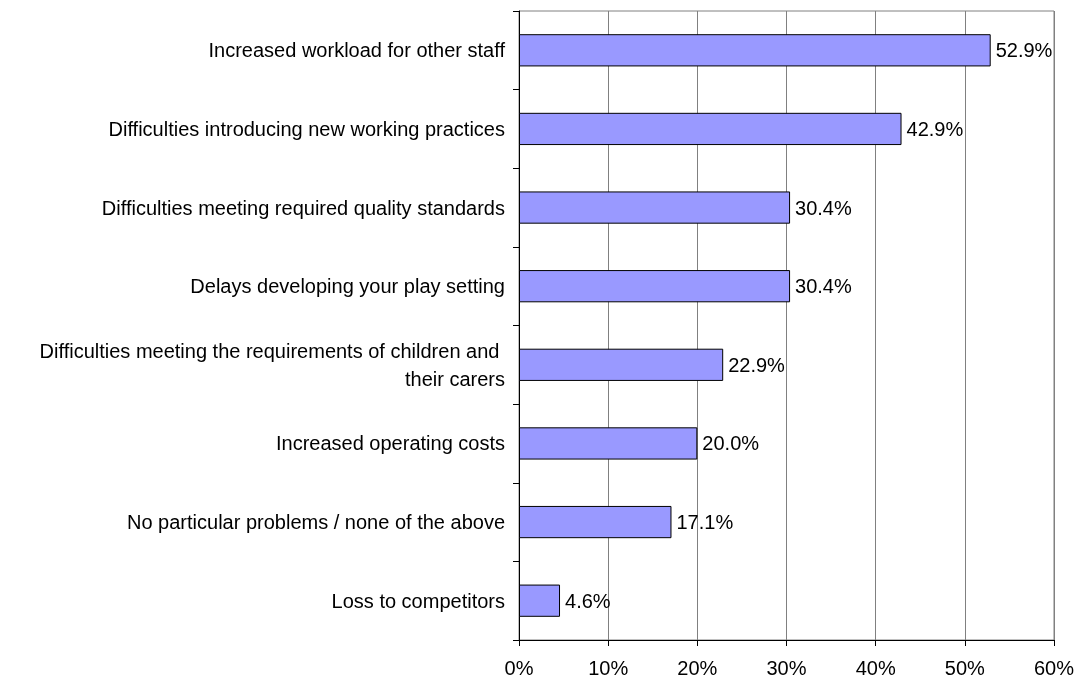  I want to click on x-tick-label: 10%, so click(608, 668).